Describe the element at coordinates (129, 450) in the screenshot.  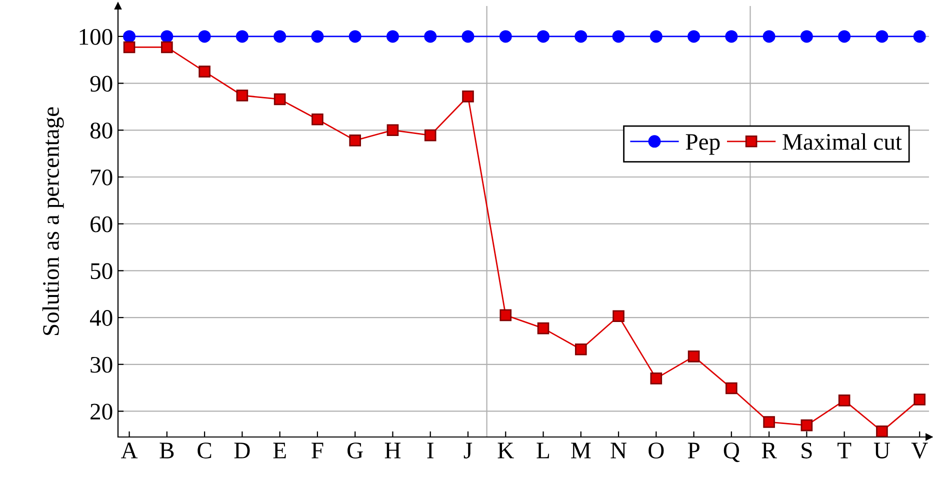
I see `x-tick-label: A` at that location.